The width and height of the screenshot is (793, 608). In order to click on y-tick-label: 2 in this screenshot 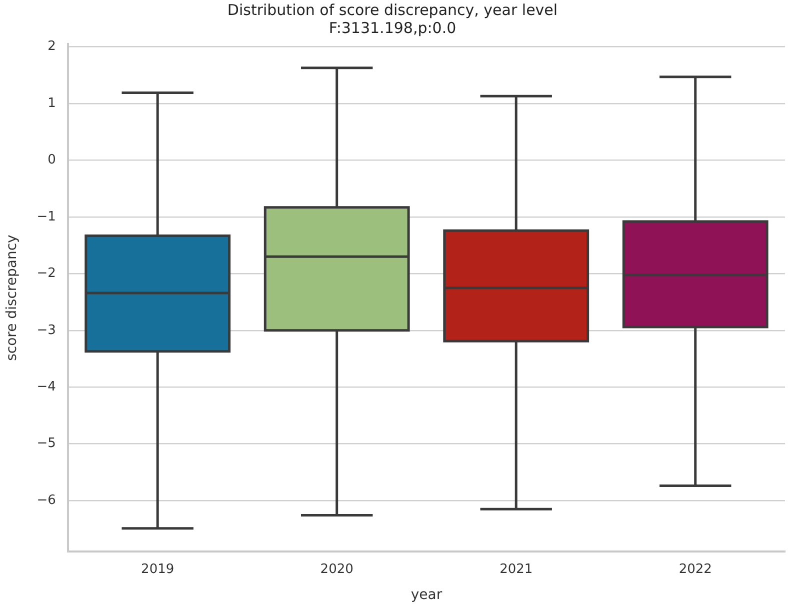, I will do `click(52, 46)`.